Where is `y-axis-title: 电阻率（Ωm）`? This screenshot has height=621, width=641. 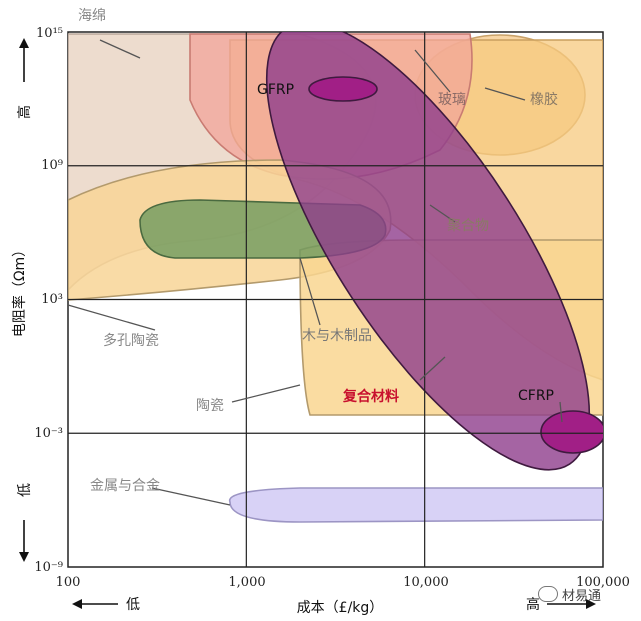 y-axis-title: 电阻率（Ωm） is located at coordinates (19, 290).